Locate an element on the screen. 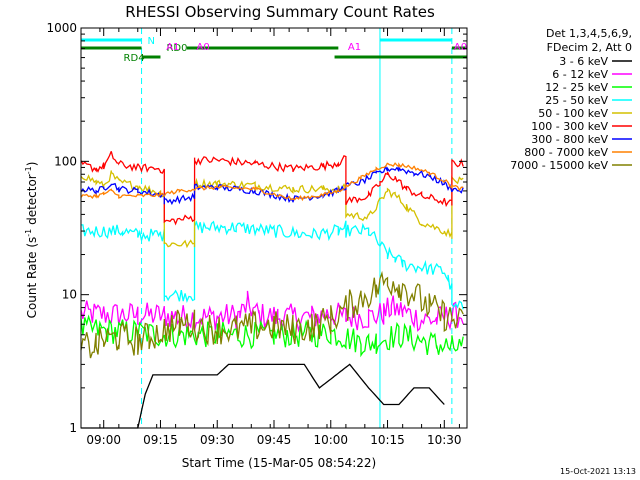 The height and width of the screenshot is (480, 640). status-label-rd0: RD0 is located at coordinates (176, 48).